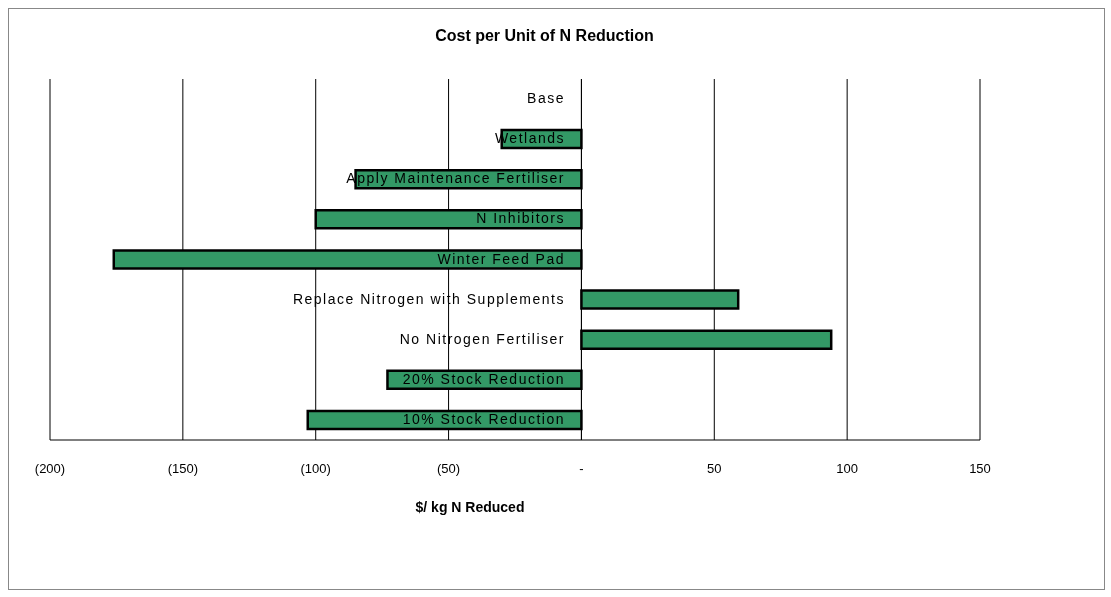 This screenshot has width=1111, height=597. Describe the element at coordinates (520, 218) in the screenshot. I see `y-tick-label: N Inhibitors` at that location.